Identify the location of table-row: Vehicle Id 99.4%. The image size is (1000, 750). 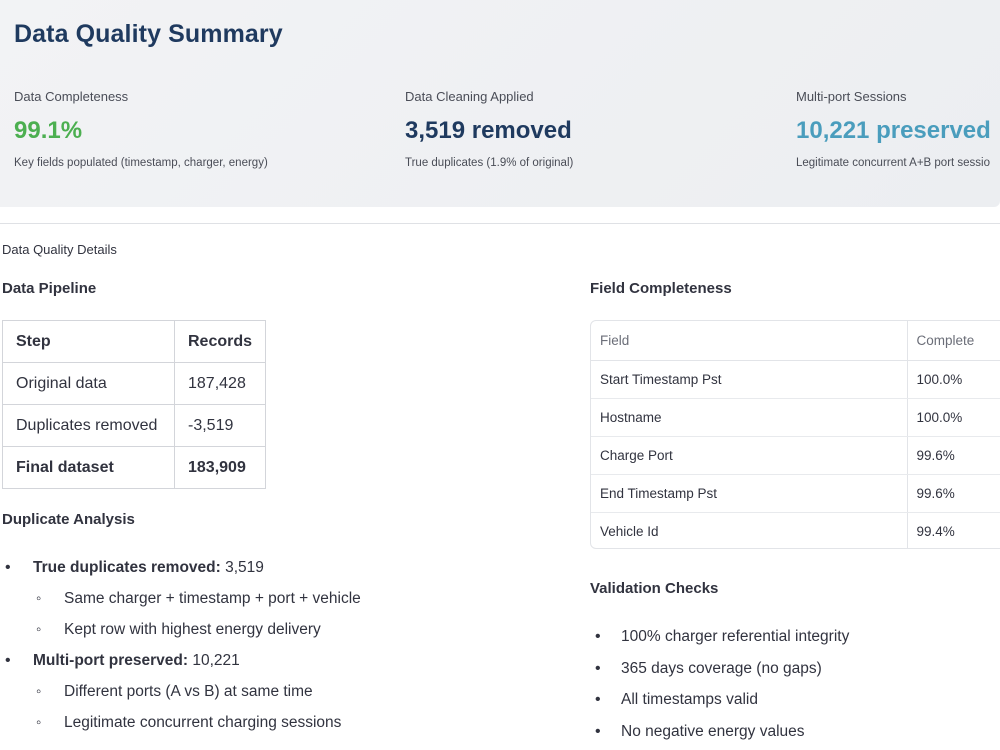
(795, 530).